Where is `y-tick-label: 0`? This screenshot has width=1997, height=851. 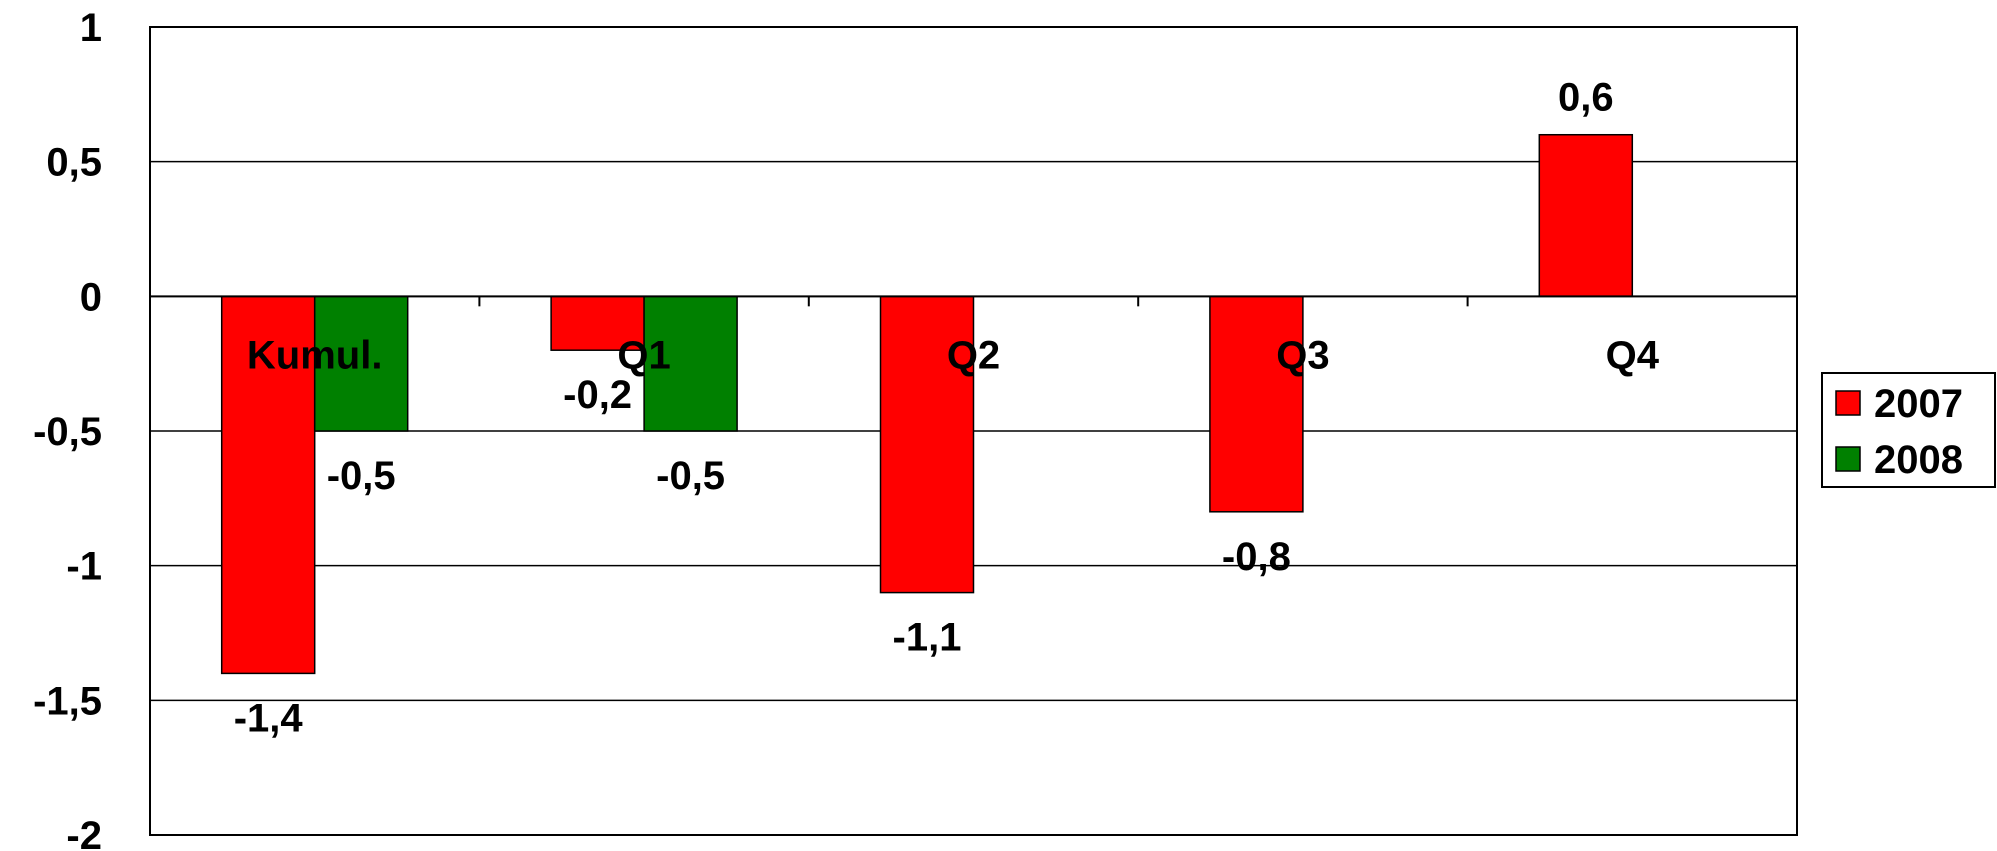 y-tick-label: 0 is located at coordinates (91, 297).